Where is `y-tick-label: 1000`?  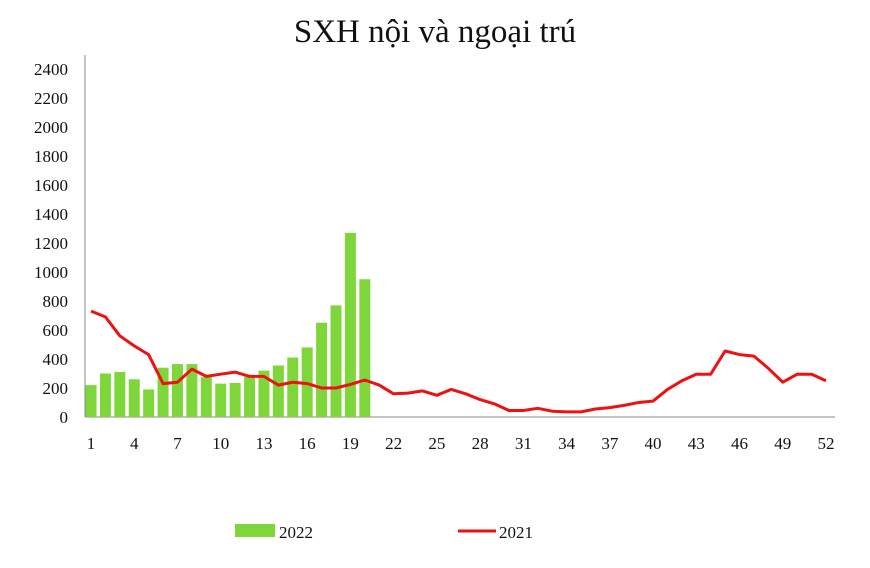
y-tick-label: 1000 is located at coordinates (51, 272).